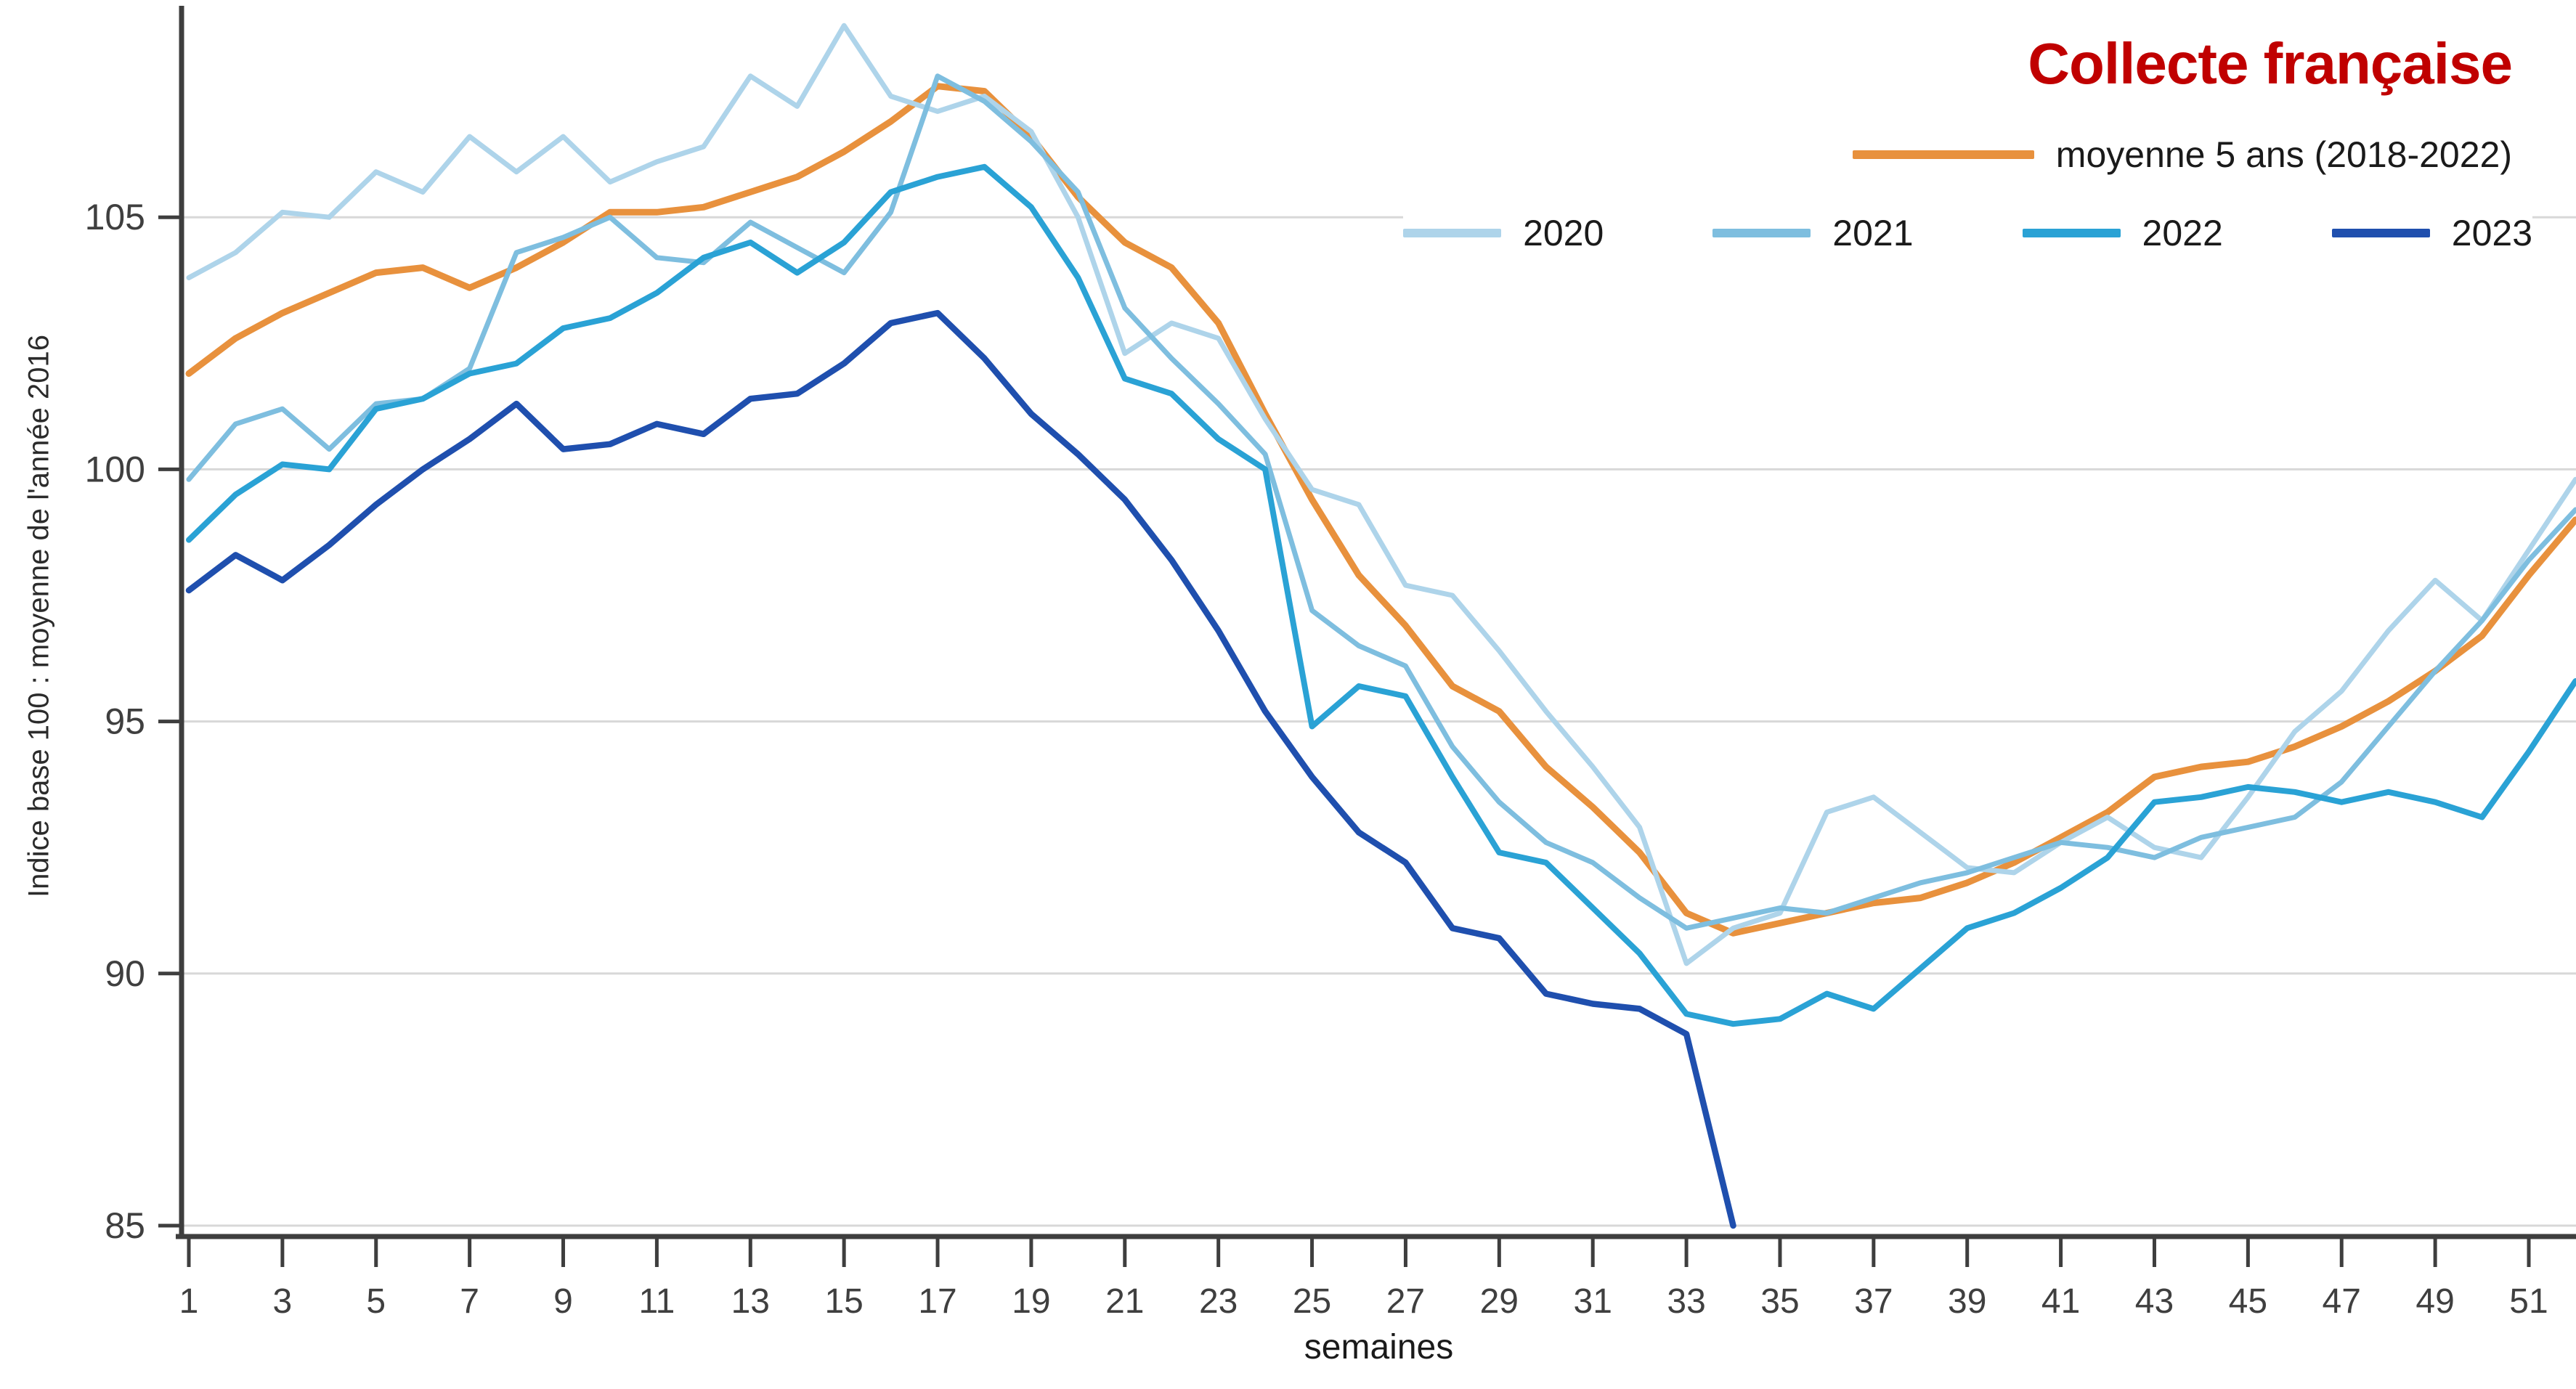 This screenshot has height=1389, width=2576. Describe the element at coordinates (2342, 1301) in the screenshot. I see `x-tick-label-47: 47` at that location.